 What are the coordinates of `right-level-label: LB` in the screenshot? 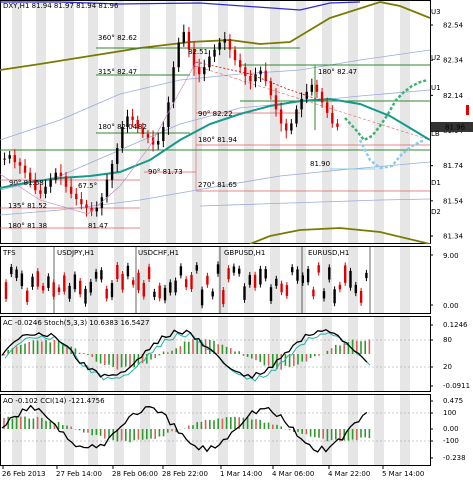 It's located at (435, 134).